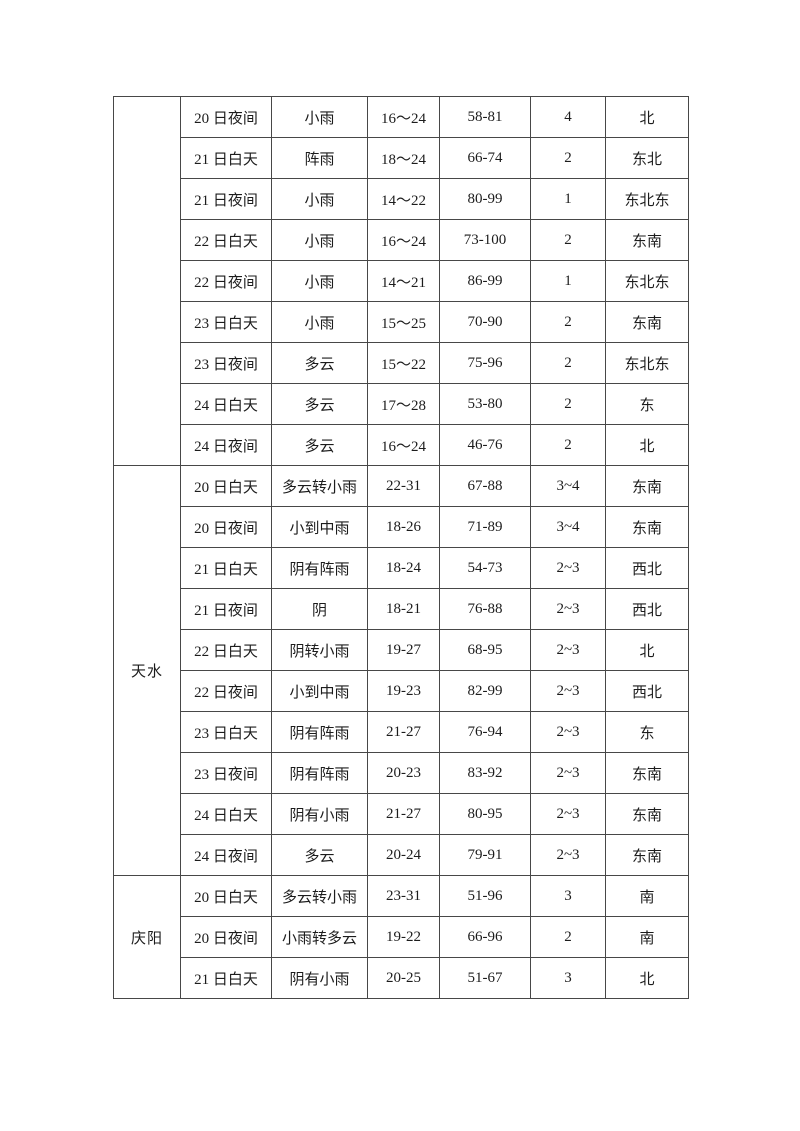 The height and width of the screenshot is (1131, 800). Describe the element at coordinates (485, 281) in the screenshot. I see `humidity-range-cell: 86-99` at that location.